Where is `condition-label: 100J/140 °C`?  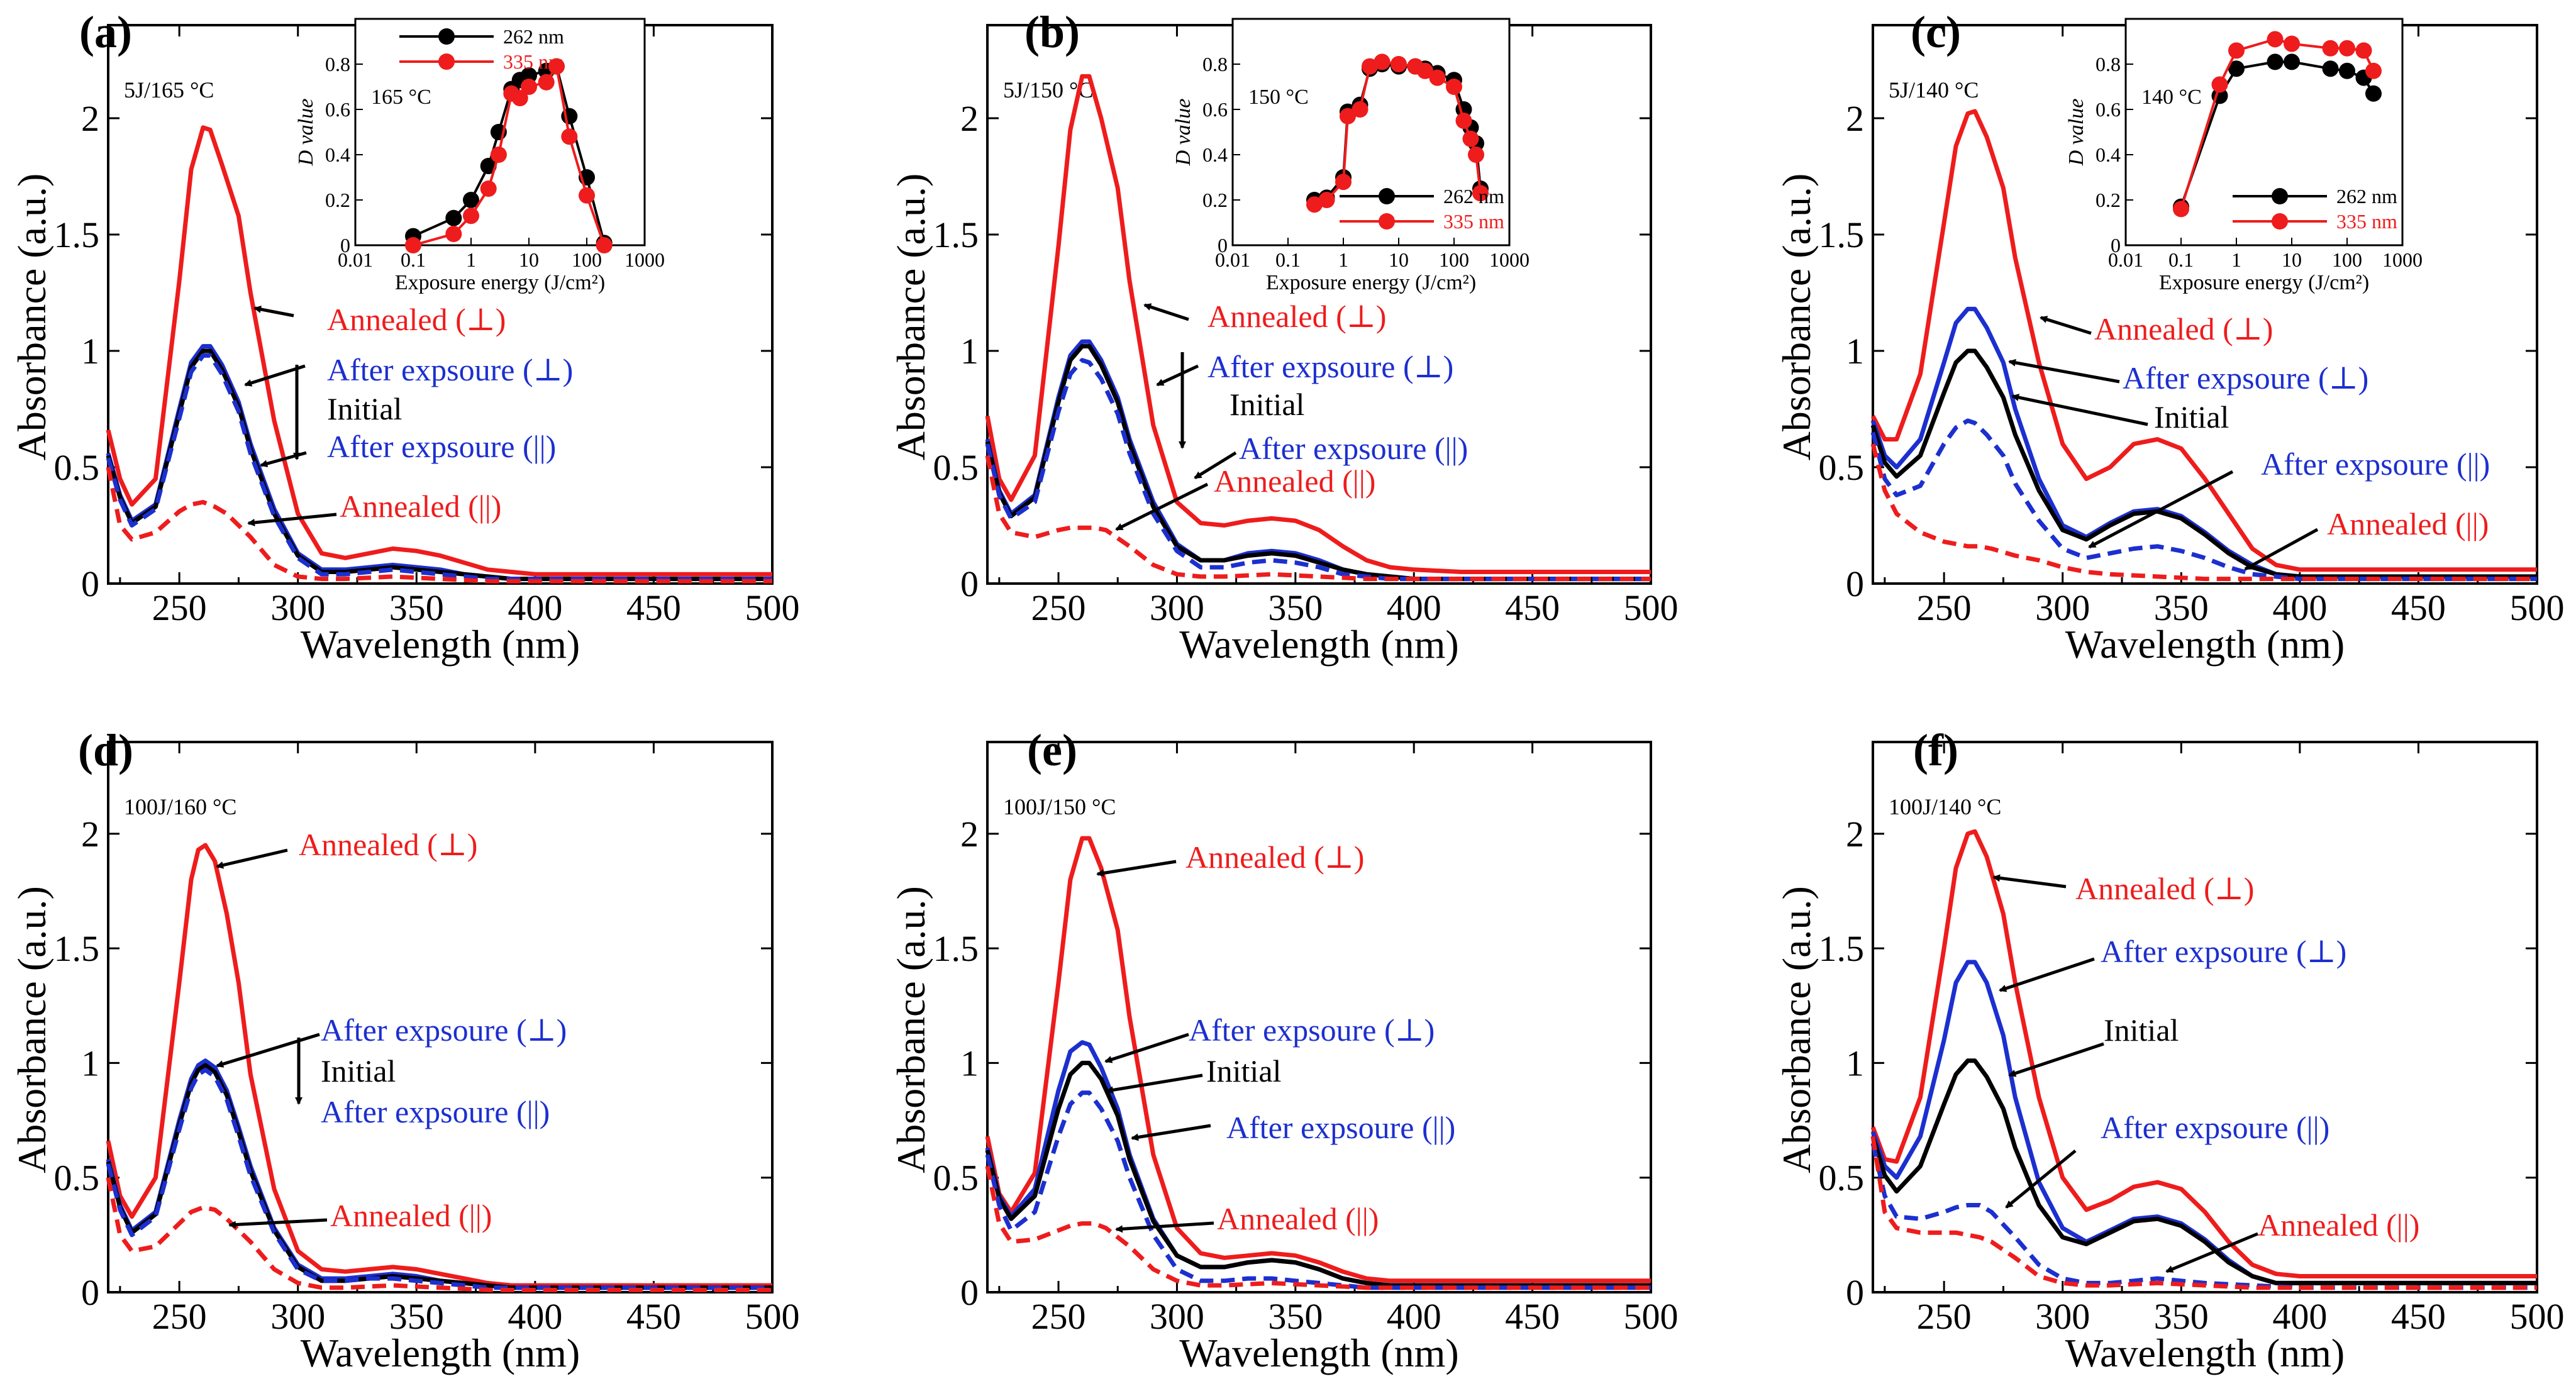 condition-label: 100J/140 °C is located at coordinates (1945, 806).